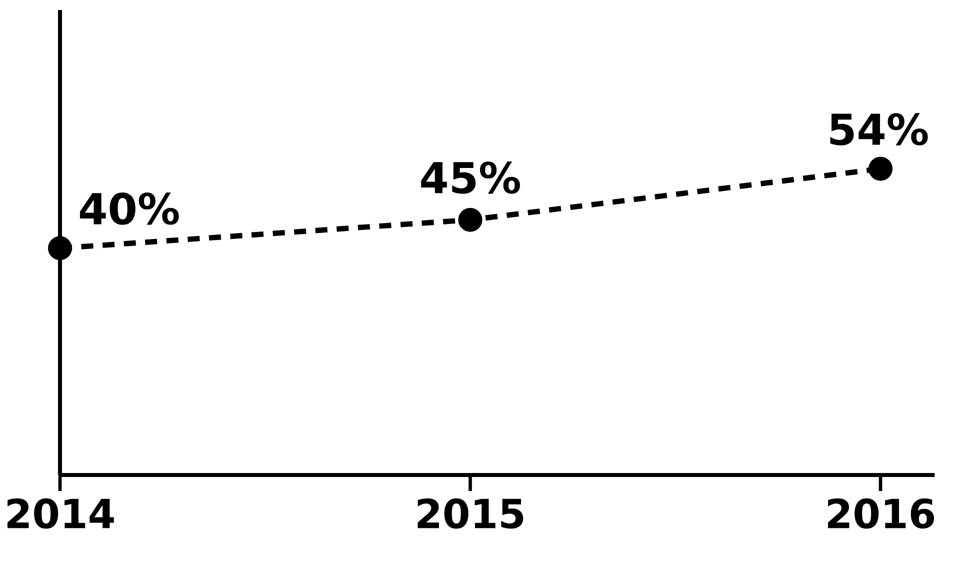 The height and width of the screenshot is (562, 953). Describe the element at coordinates (470, 178) in the screenshot. I see `data-label: 45%` at that location.